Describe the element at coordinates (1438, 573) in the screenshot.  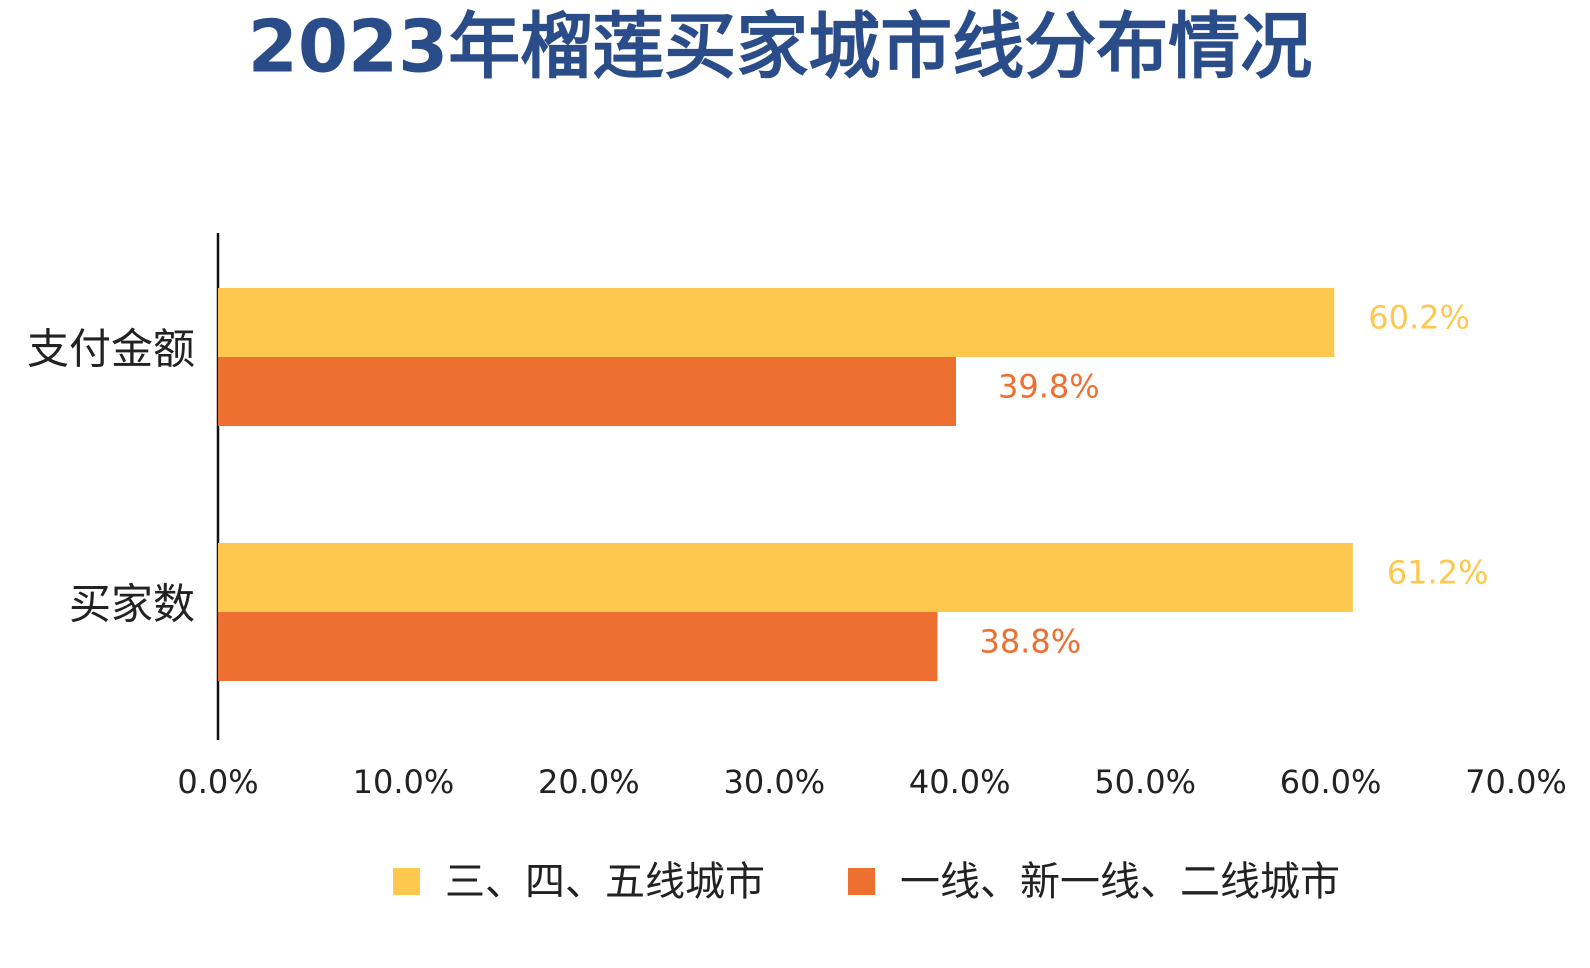
I see `value-label: 61.2%` at that location.